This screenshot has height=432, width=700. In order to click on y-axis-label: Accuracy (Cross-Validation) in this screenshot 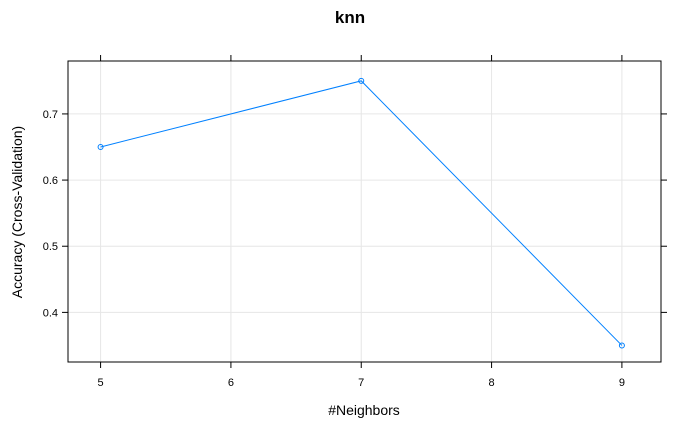, I will do `click(17, 212)`.